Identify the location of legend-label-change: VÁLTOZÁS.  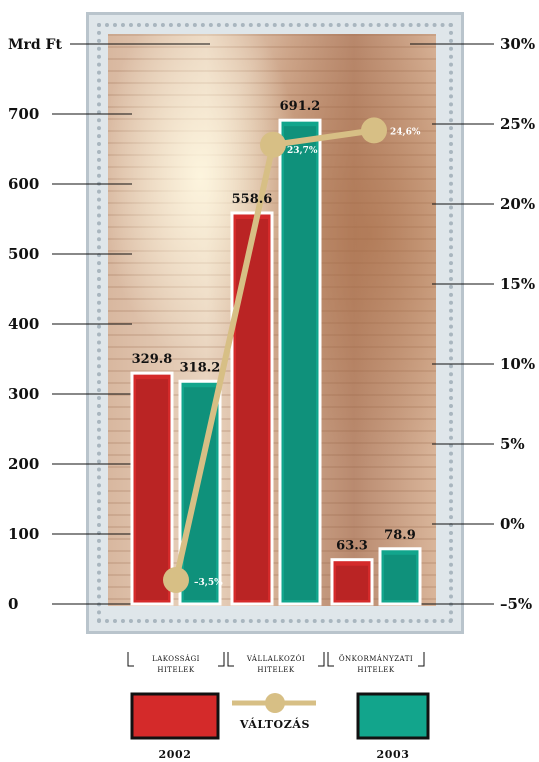
(274, 724).